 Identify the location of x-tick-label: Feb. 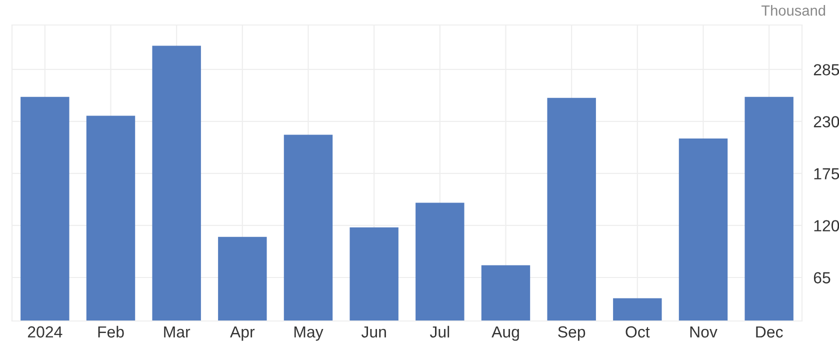
(111, 332).